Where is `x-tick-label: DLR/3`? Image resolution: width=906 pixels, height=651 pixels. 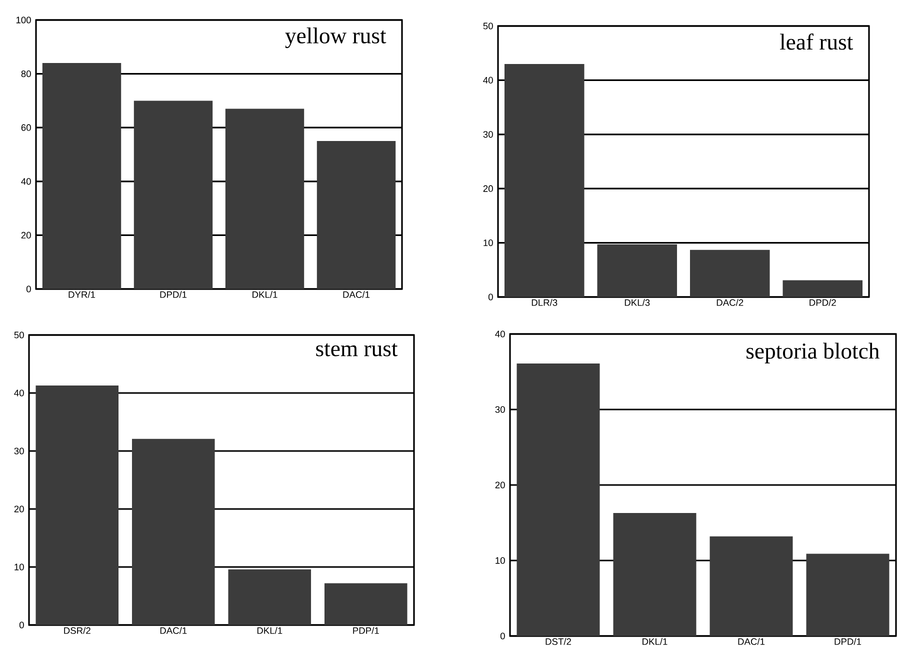 x-tick-label: DLR/3 is located at coordinates (545, 302).